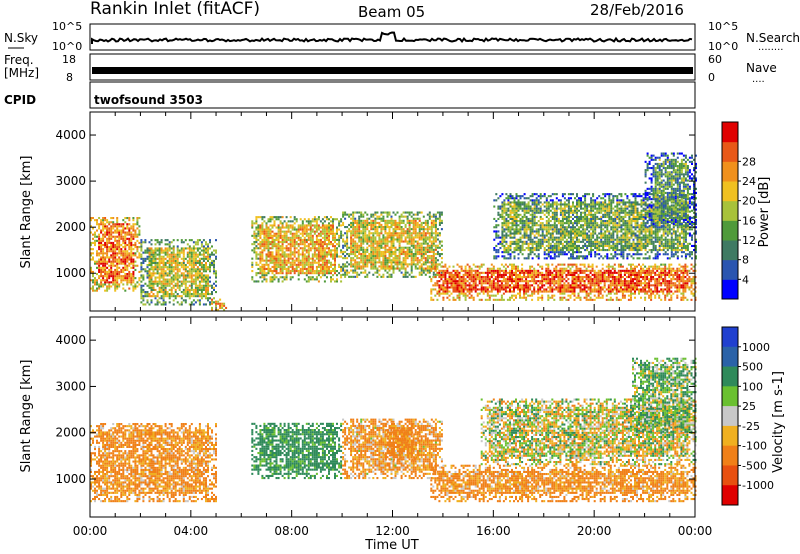 The height and width of the screenshot is (554, 800). Describe the element at coordinates (21, 38) in the screenshot. I see `noise-left-label: N.Sky` at that location.